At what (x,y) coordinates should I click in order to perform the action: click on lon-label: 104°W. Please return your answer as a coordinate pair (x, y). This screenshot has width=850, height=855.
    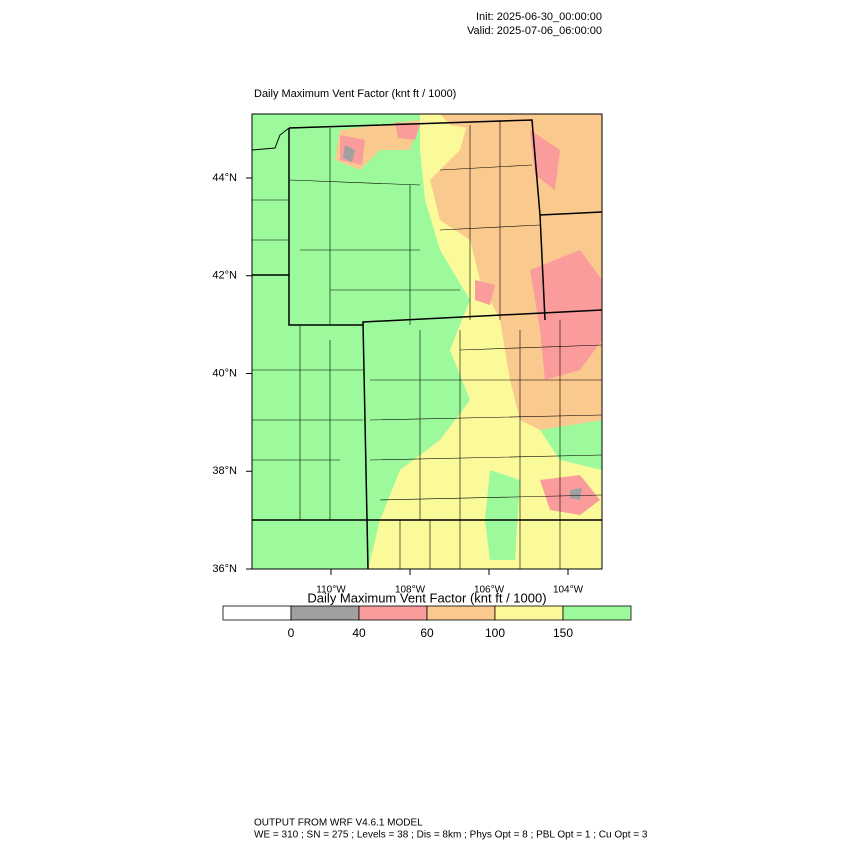
    Looking at the image, I should click on (568, 590).